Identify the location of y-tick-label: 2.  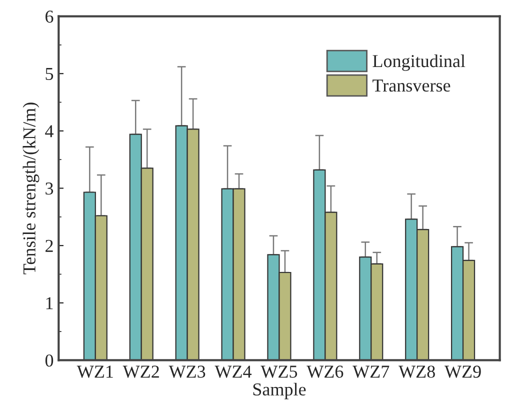
(49, 246).